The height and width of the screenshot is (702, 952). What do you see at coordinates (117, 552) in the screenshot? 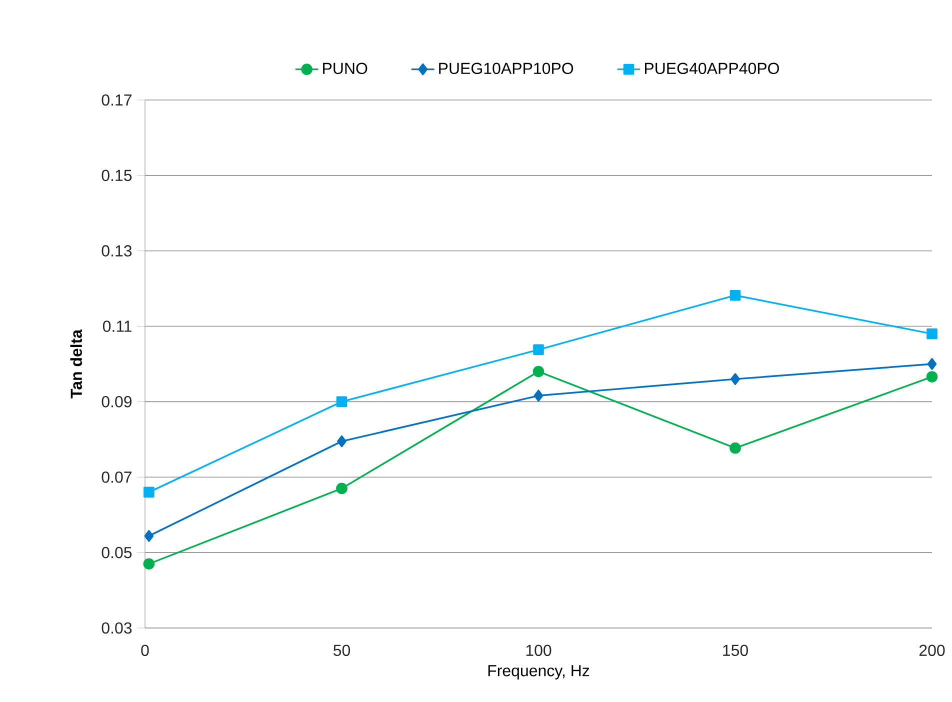
I see `y-tick-label: 0.05` at bounding box center [117, 552].